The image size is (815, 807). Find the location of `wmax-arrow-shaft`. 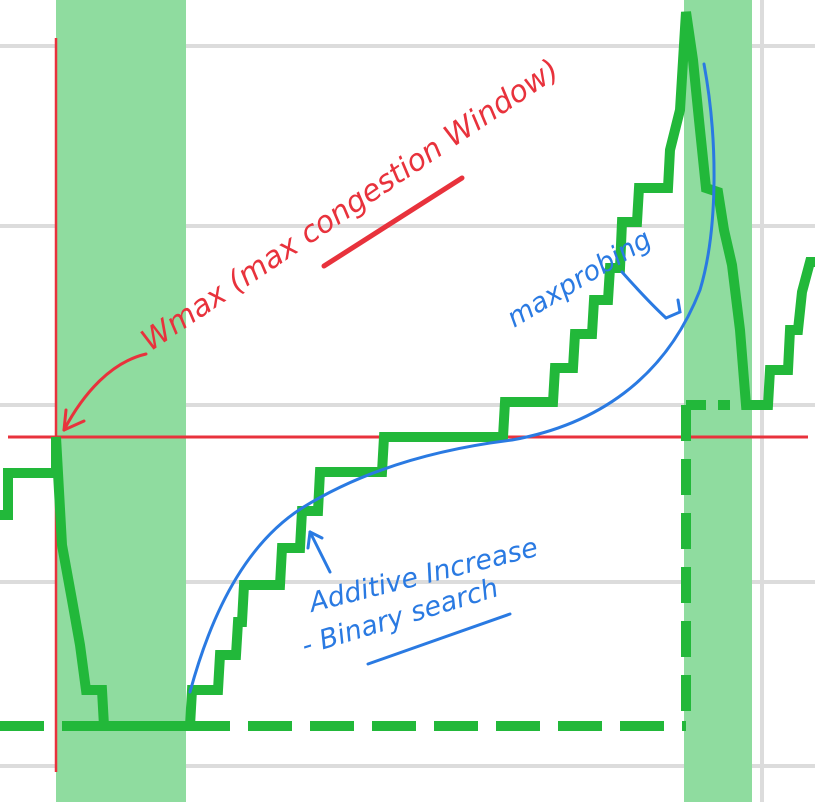

wmax-arrow-shaft is located at coordinates (105, 392).